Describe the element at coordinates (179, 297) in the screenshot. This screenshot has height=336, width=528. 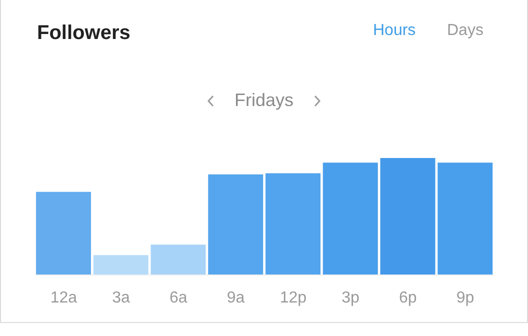
I see `x-tick-label: 6a` at that location.